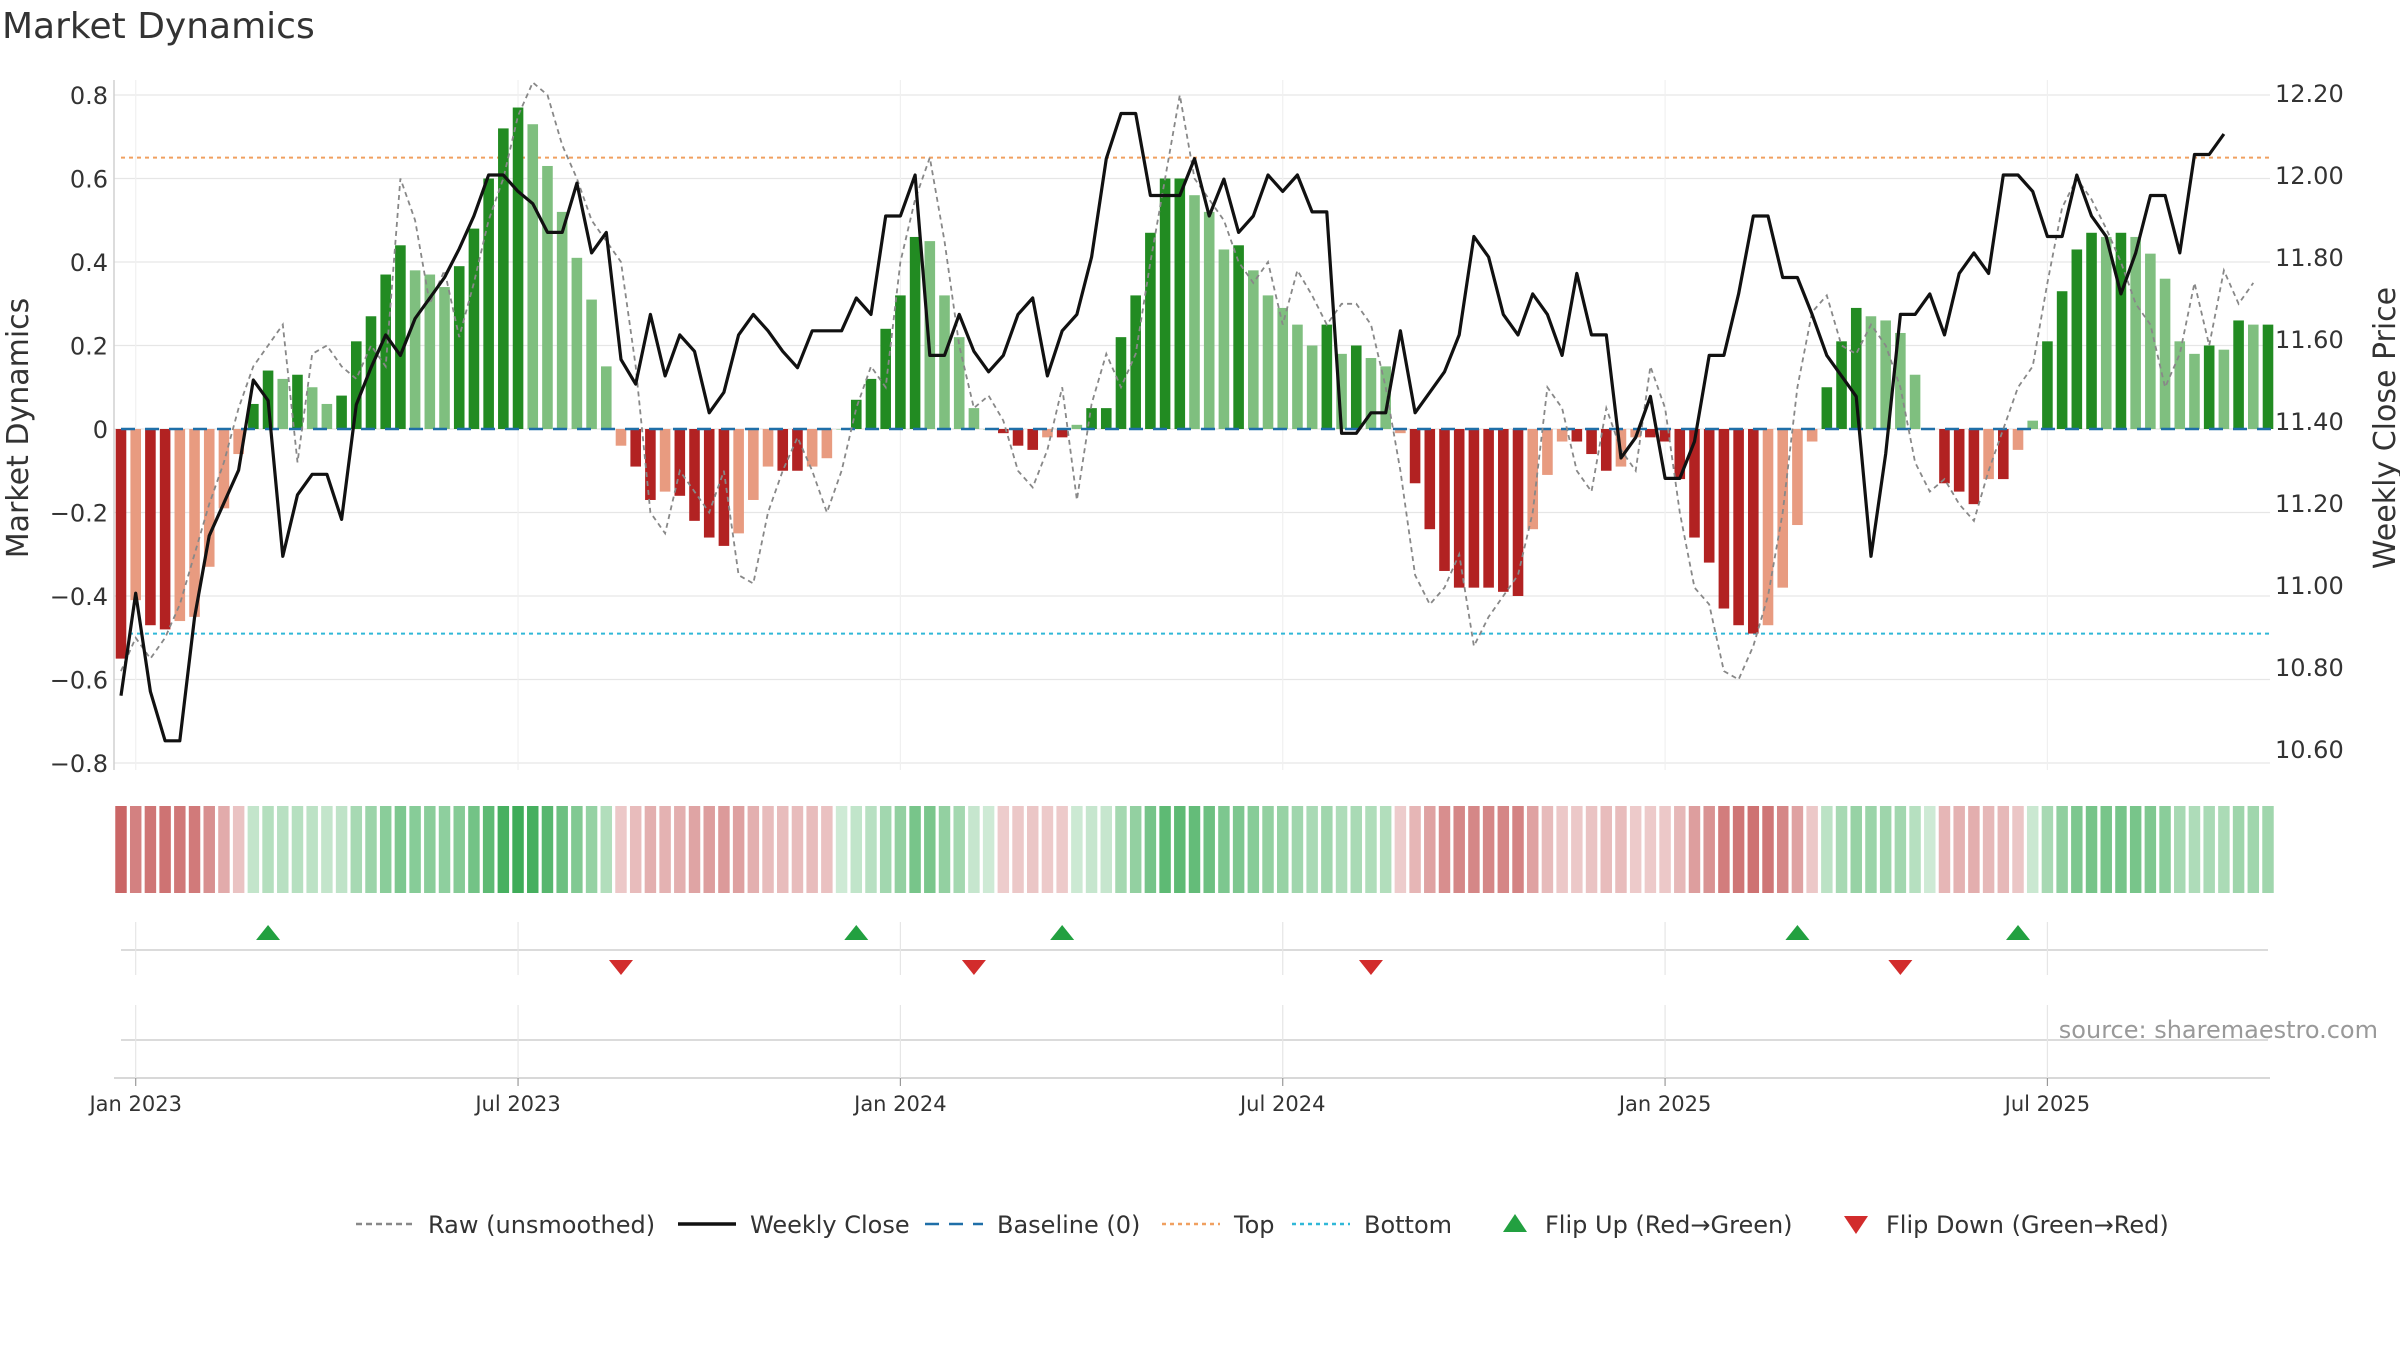 This screenshot has height=1350, width=2400. I want to click on regime-strip, so click(1194, 849).